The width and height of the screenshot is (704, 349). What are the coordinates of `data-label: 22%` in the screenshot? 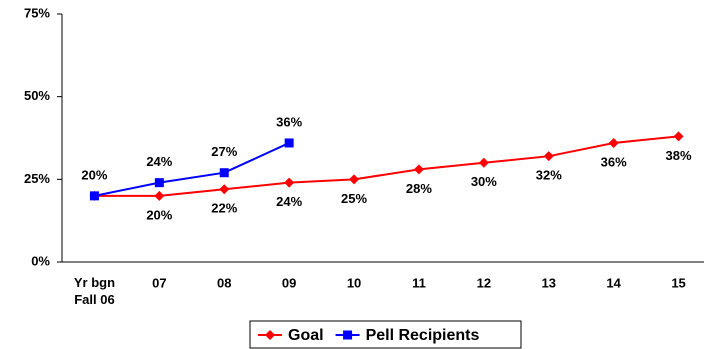 It's located at (224, 208).